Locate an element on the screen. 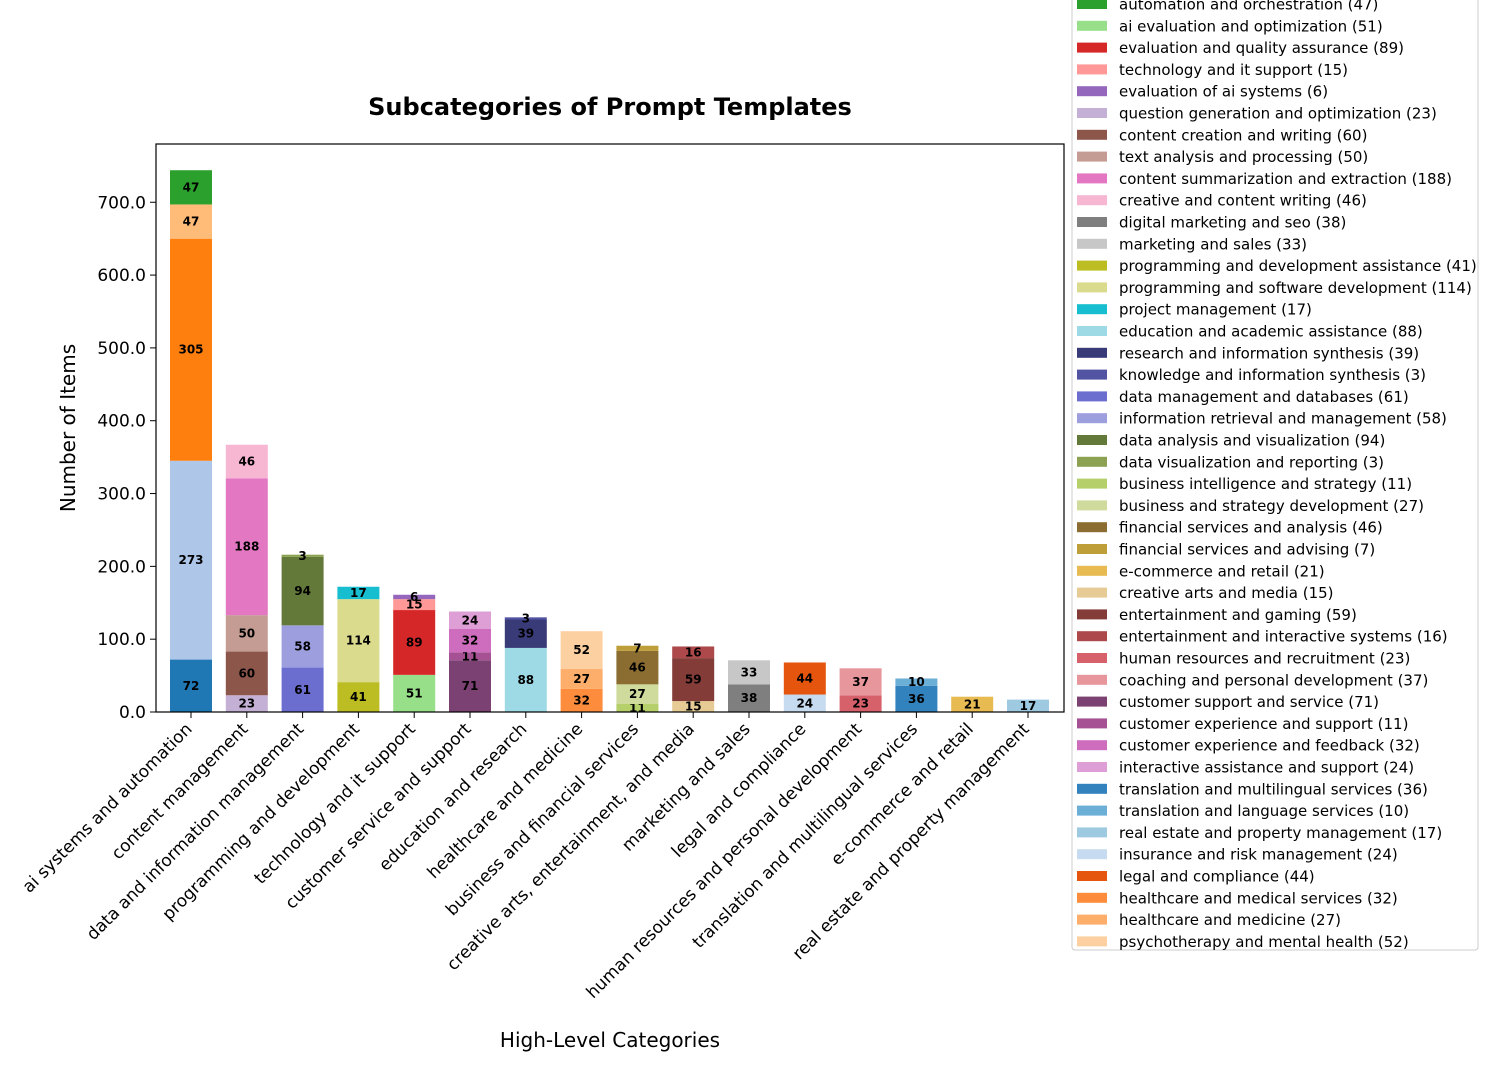 The image size is (1495, 1068). bar-segment-label: 71 is located at coordinates (470, 686).